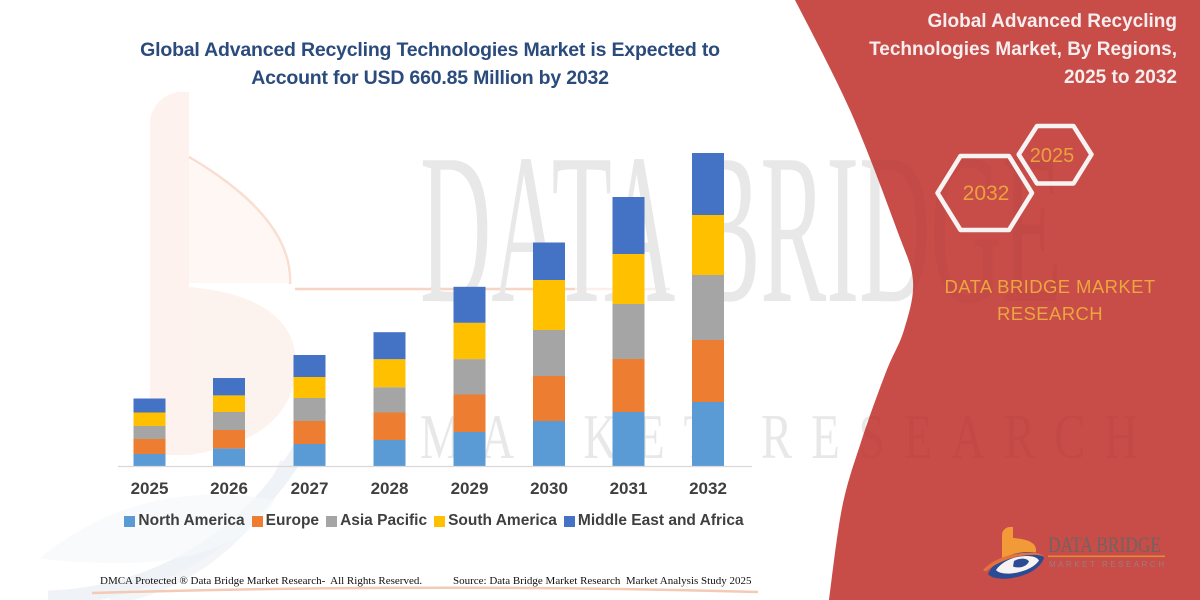 The image size is (1200, 600). Describe the element at coordinates (1052, 156) in the screenshot. I see `svg-text: 2025` at that location.